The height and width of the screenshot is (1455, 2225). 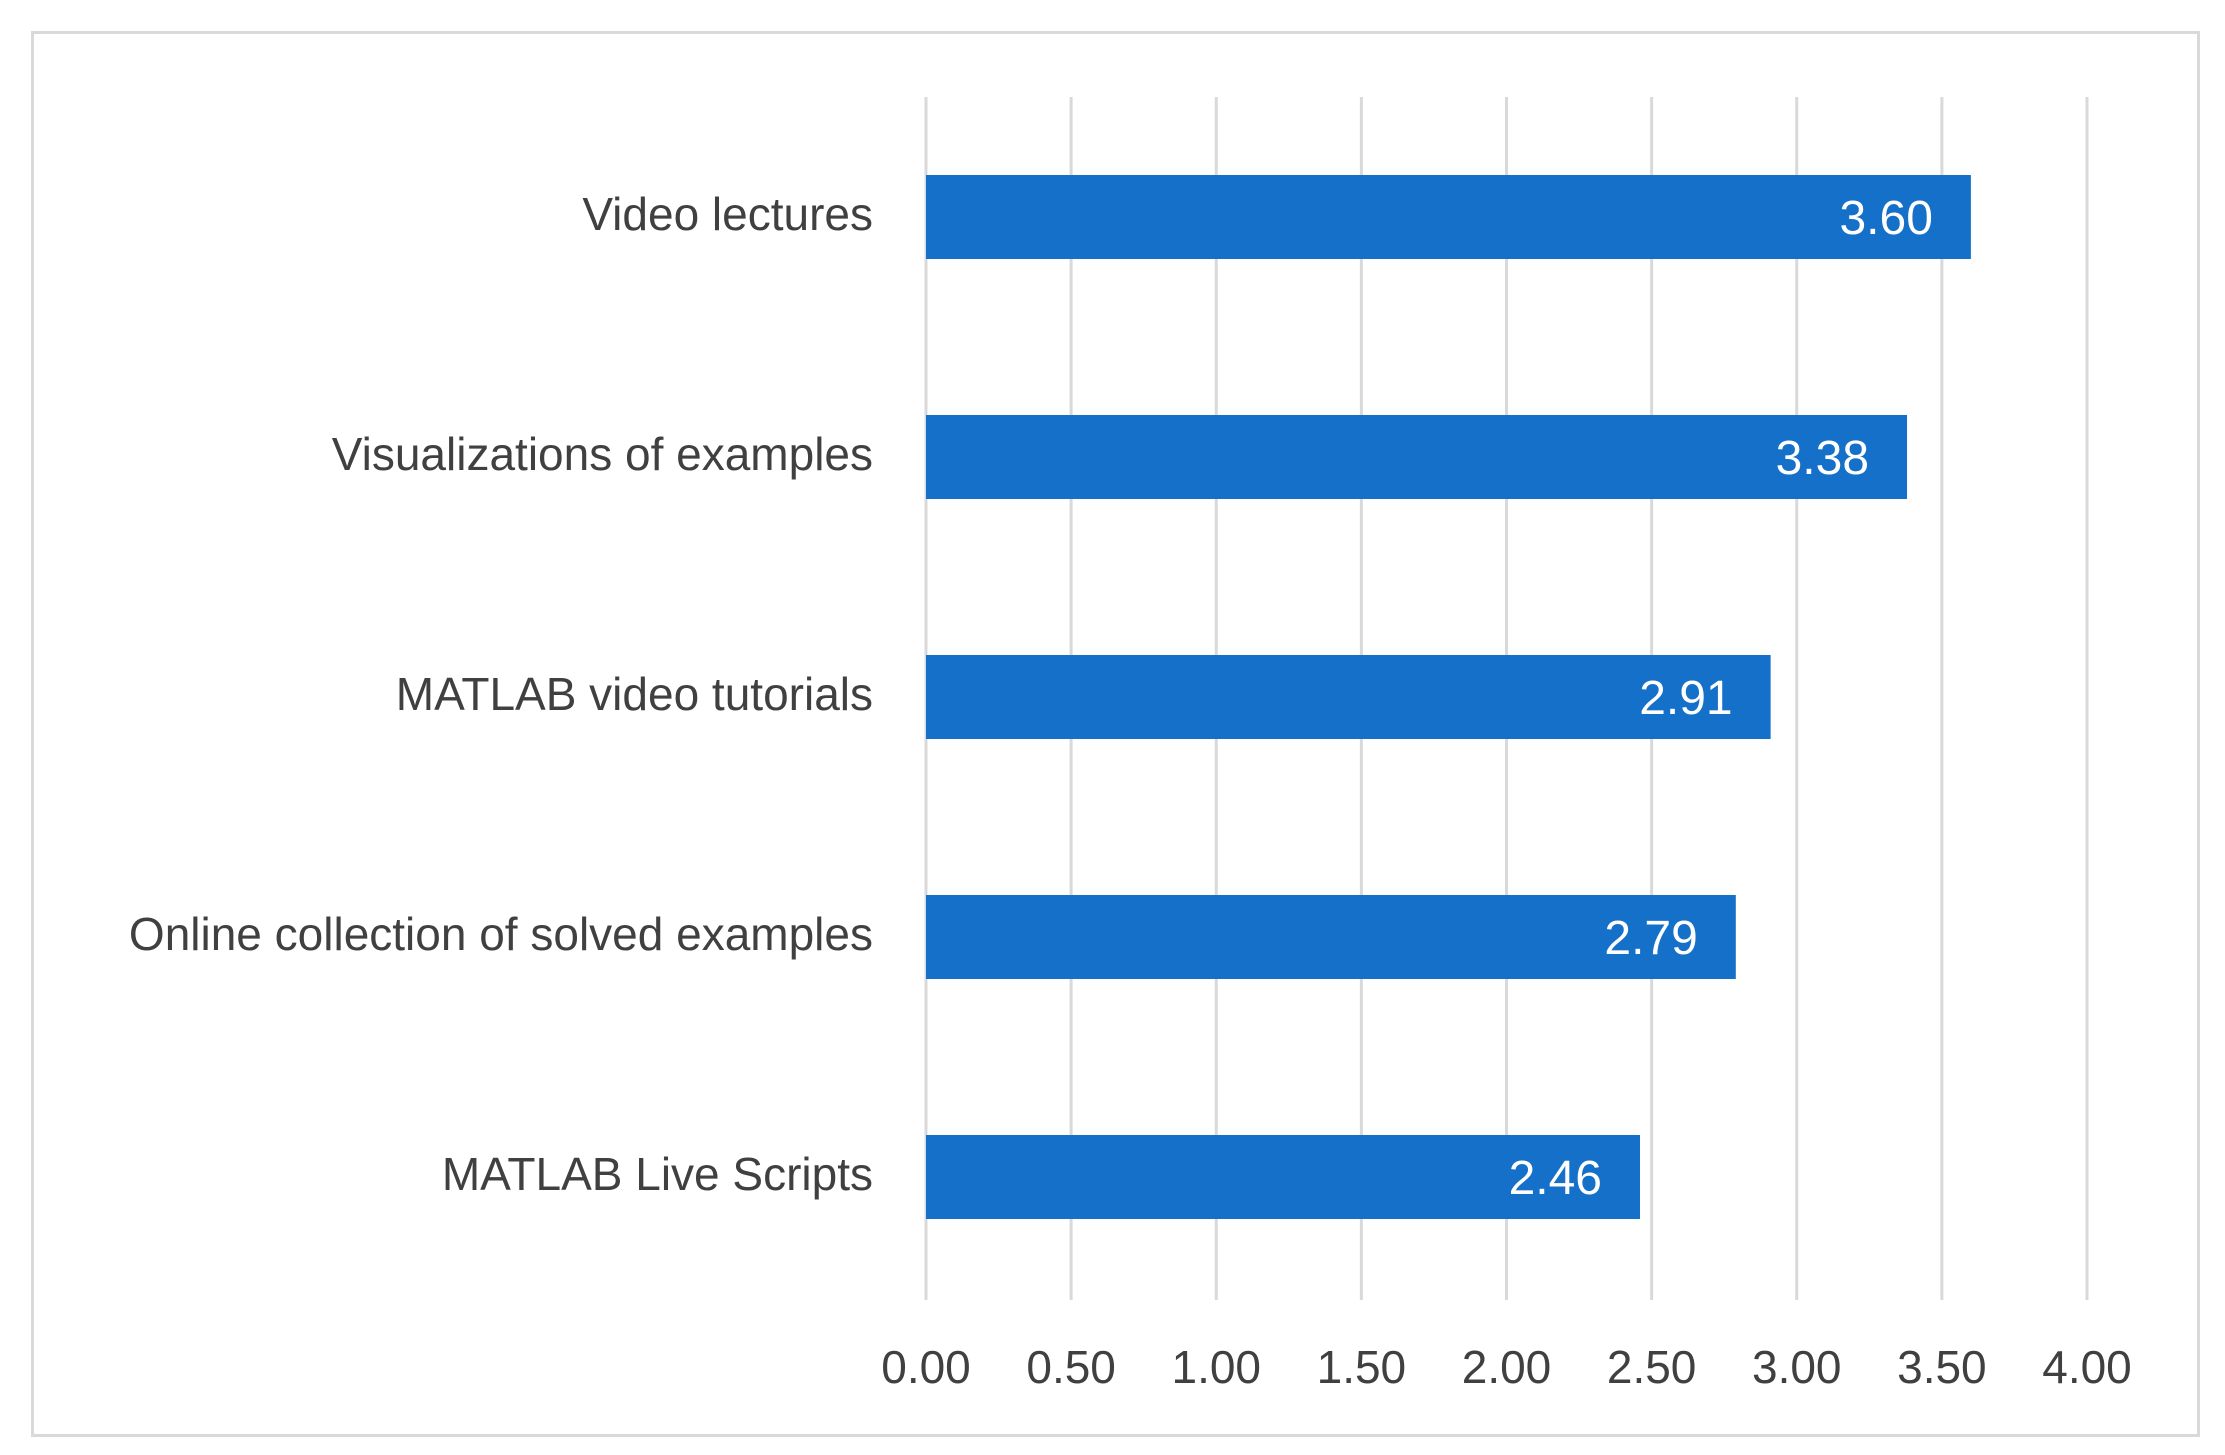 I want to click on x-tick-label: 4.00, so click(x=2087, y=1367).